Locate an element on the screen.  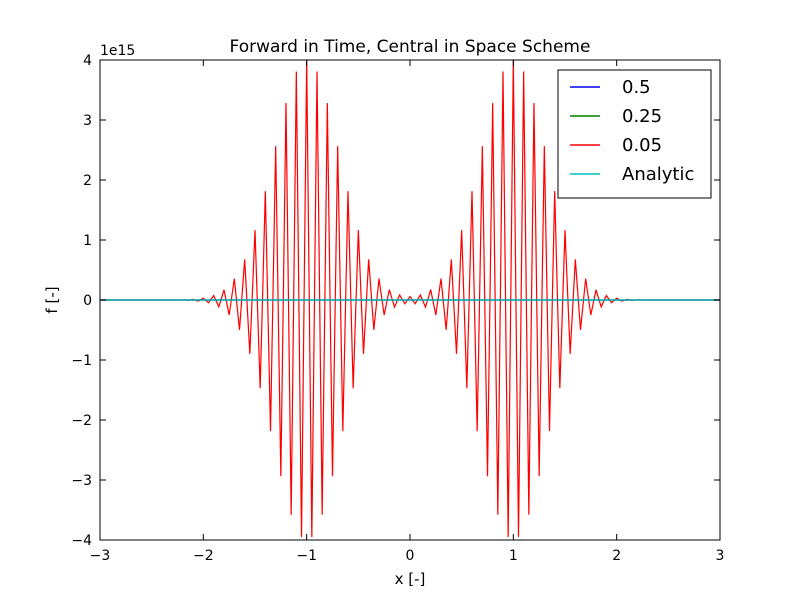
legend-label: 0.25 is located at coordinates (642, 116).